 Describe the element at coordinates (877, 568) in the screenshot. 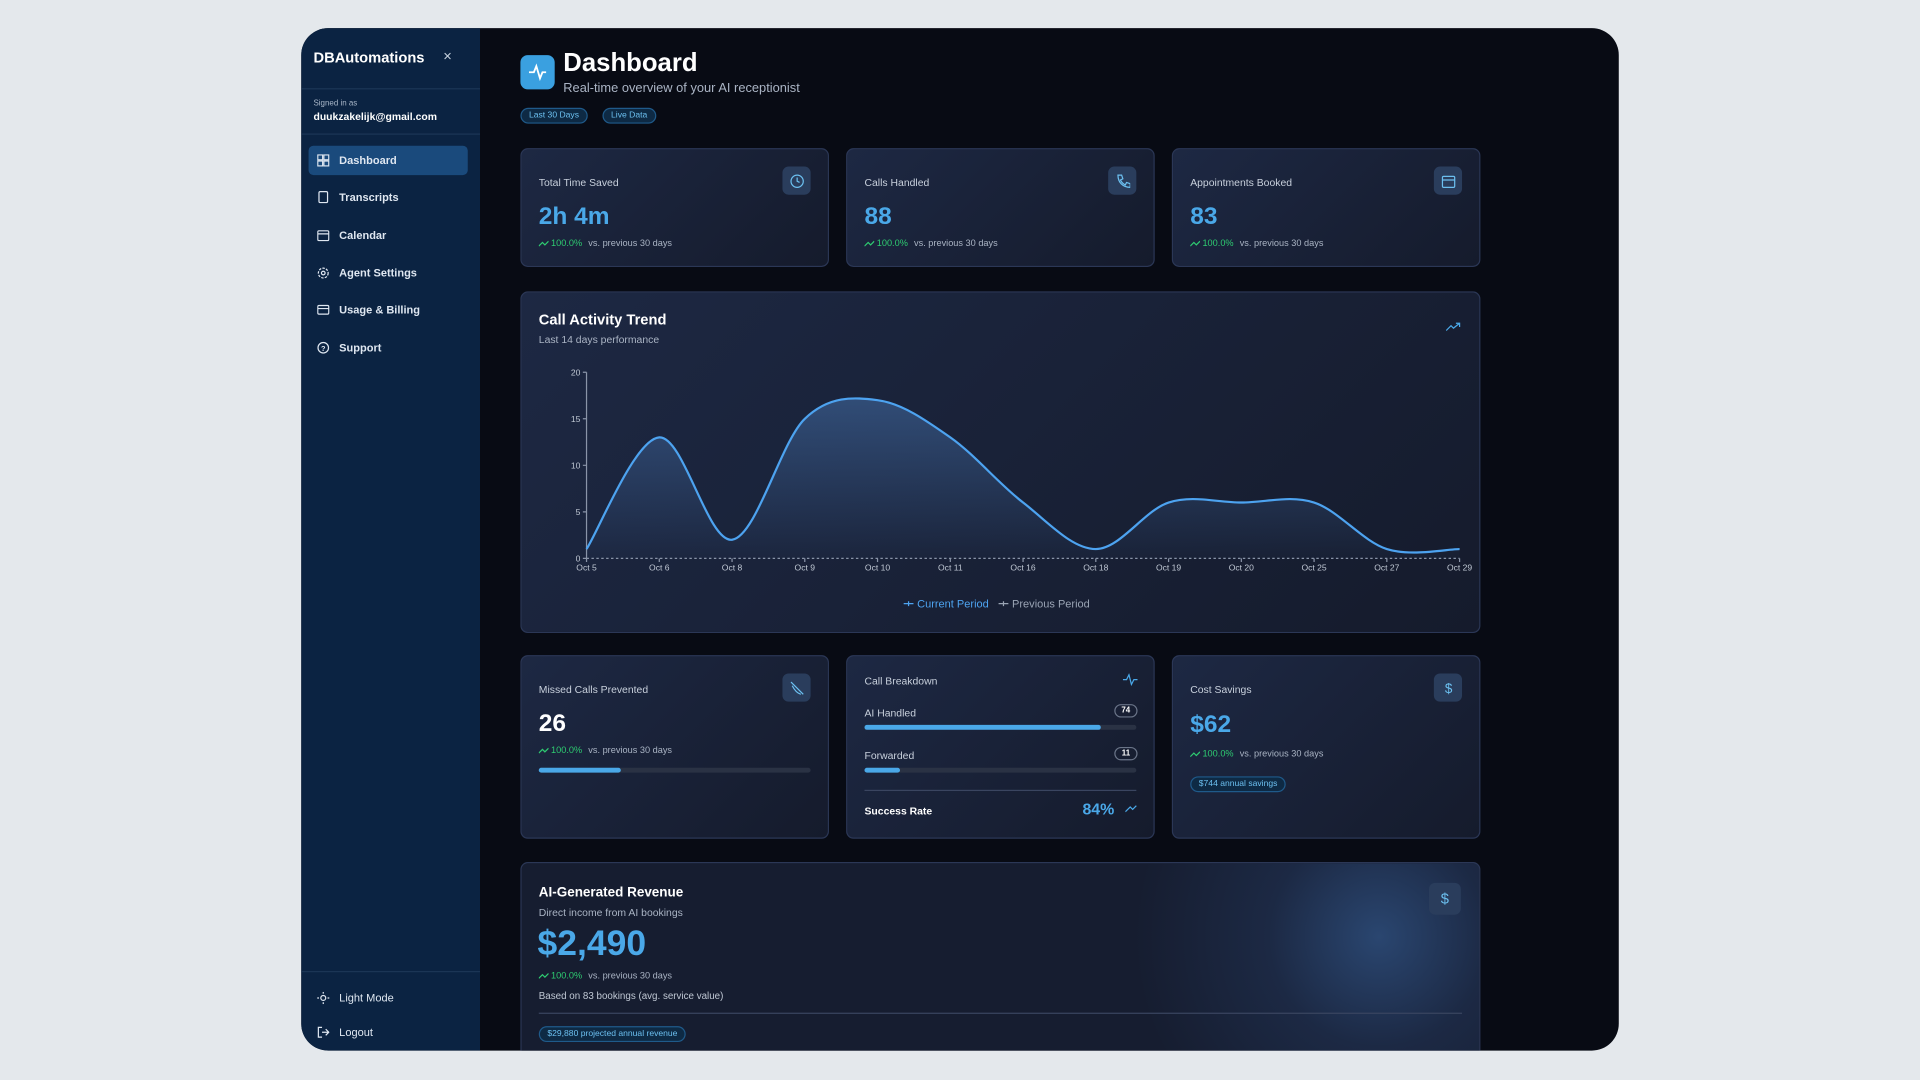

I see `x-tick-label: Oct 10` at that location.